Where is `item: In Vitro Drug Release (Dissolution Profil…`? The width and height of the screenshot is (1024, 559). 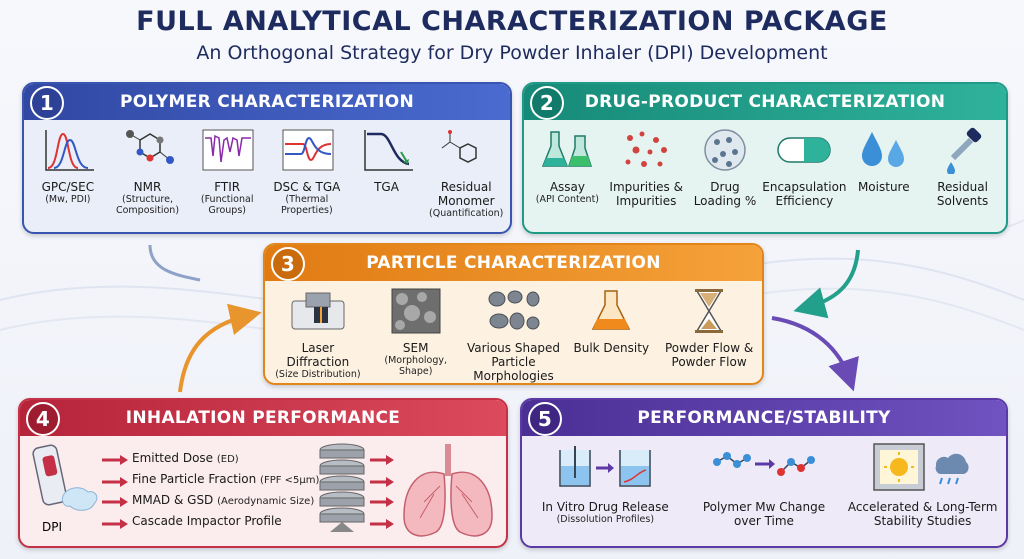 item: In Vitro Drug Release (Dissolution Profil… is located at coordinates (605, 485).